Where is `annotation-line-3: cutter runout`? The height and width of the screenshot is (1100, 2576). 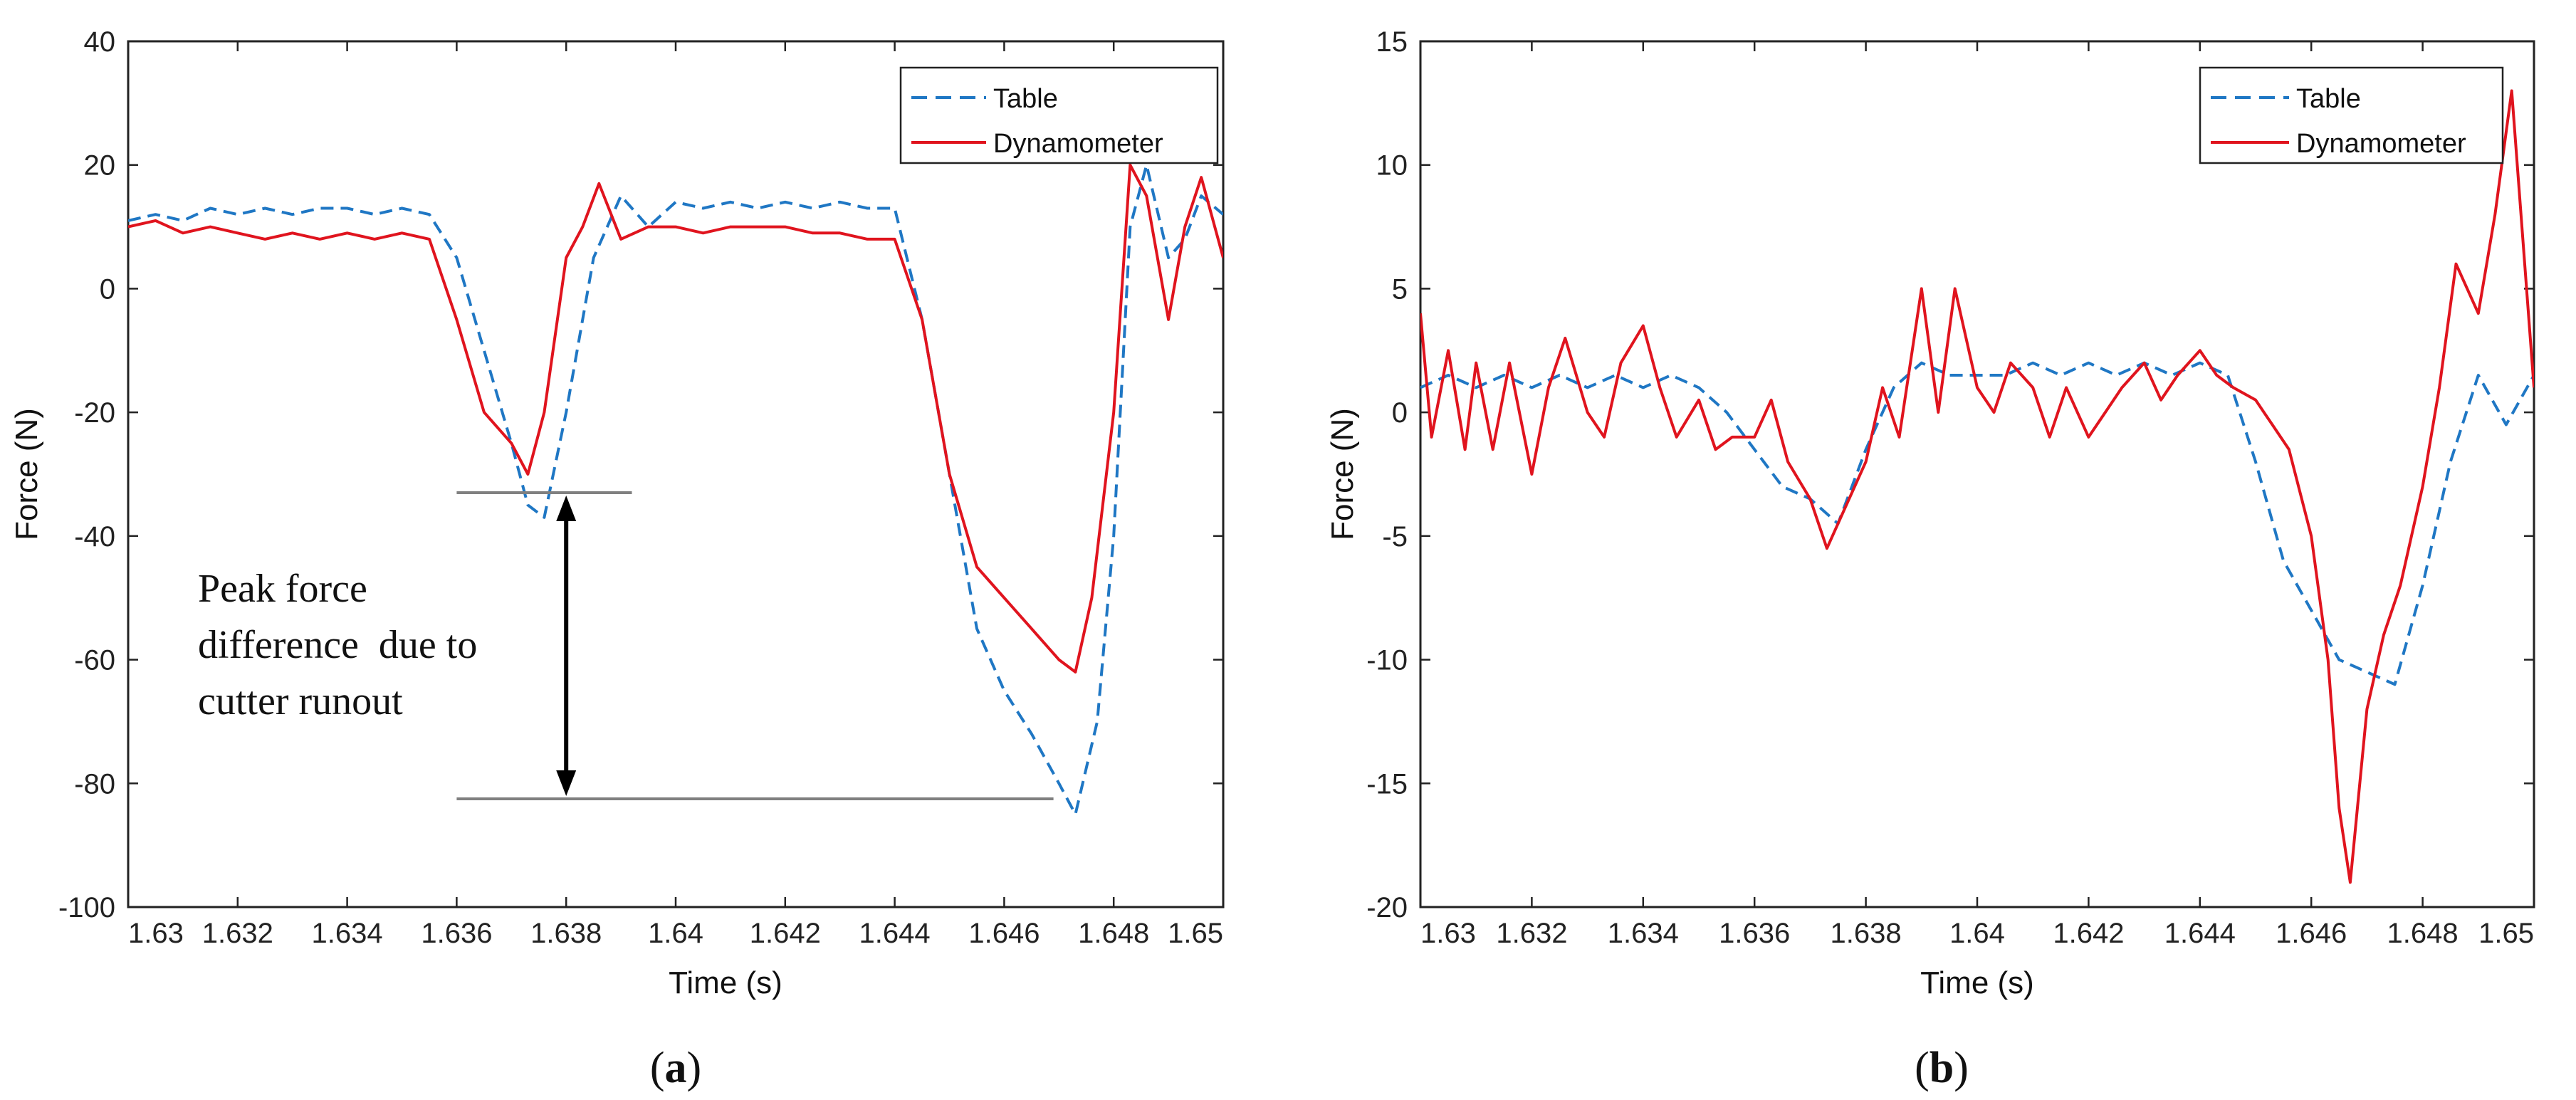
annotation-line-3: cutter runout is located at coordinates (300, 701).